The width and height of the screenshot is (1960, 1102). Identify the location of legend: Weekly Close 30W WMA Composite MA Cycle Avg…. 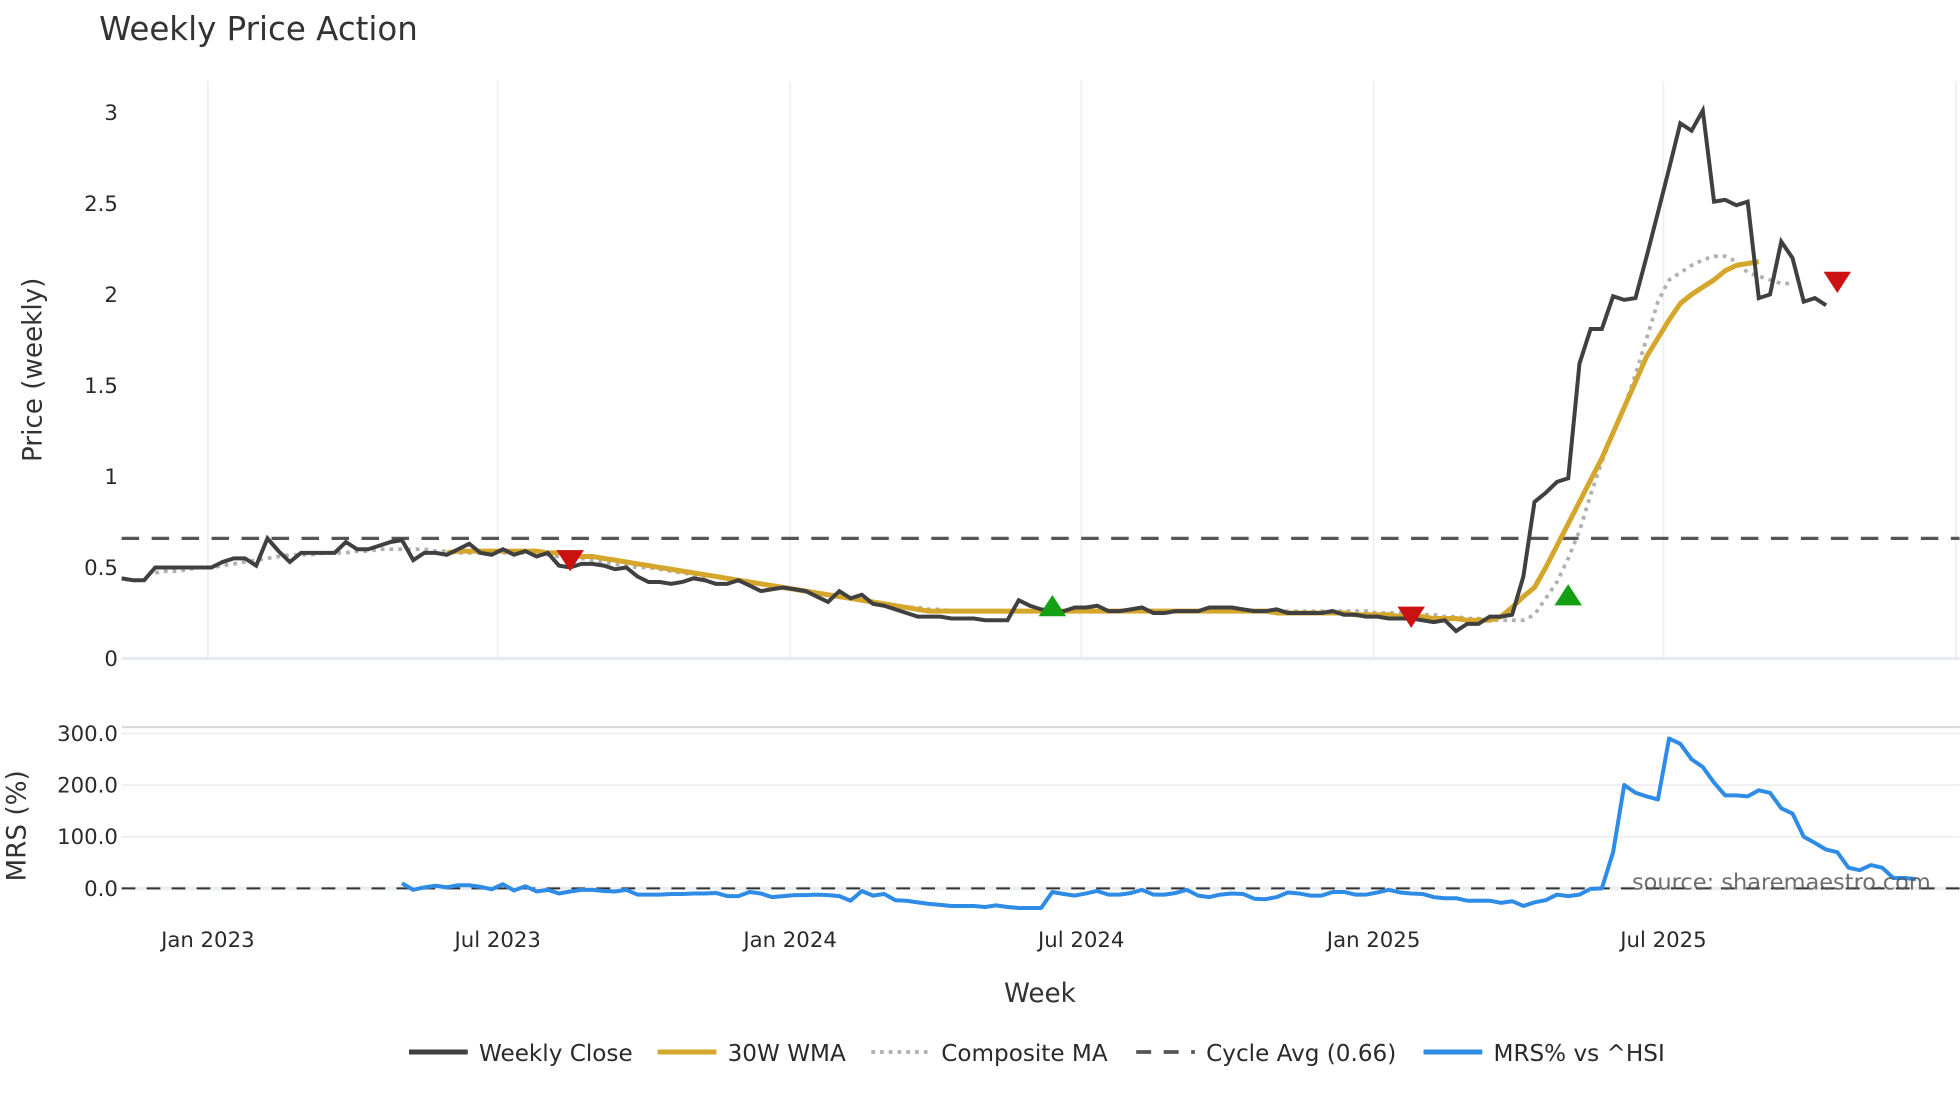
(1037, 1054).